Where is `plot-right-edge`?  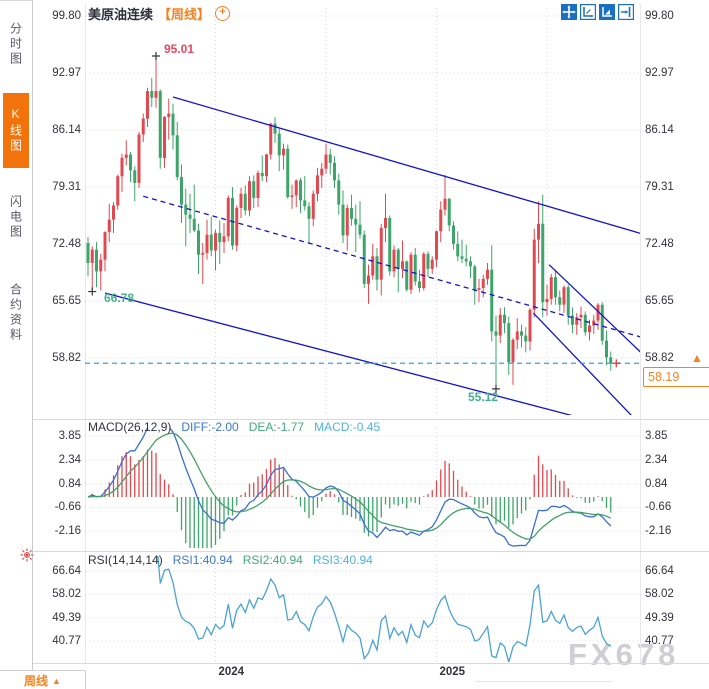
plot-right-edge is located at coordinates (640, 333).